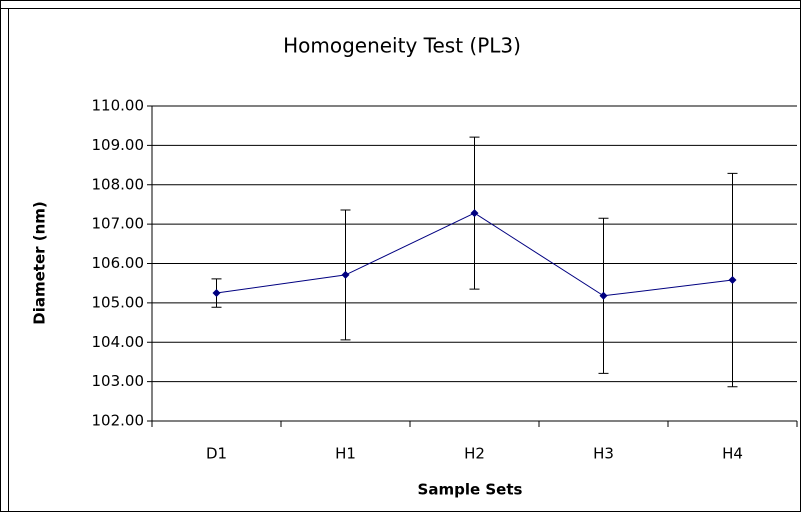 This screenshot has width=801, height=516. Describe the element at coordinates (118, 381) in the screenshot. I see `y-tick-label: 103.00` at that location.